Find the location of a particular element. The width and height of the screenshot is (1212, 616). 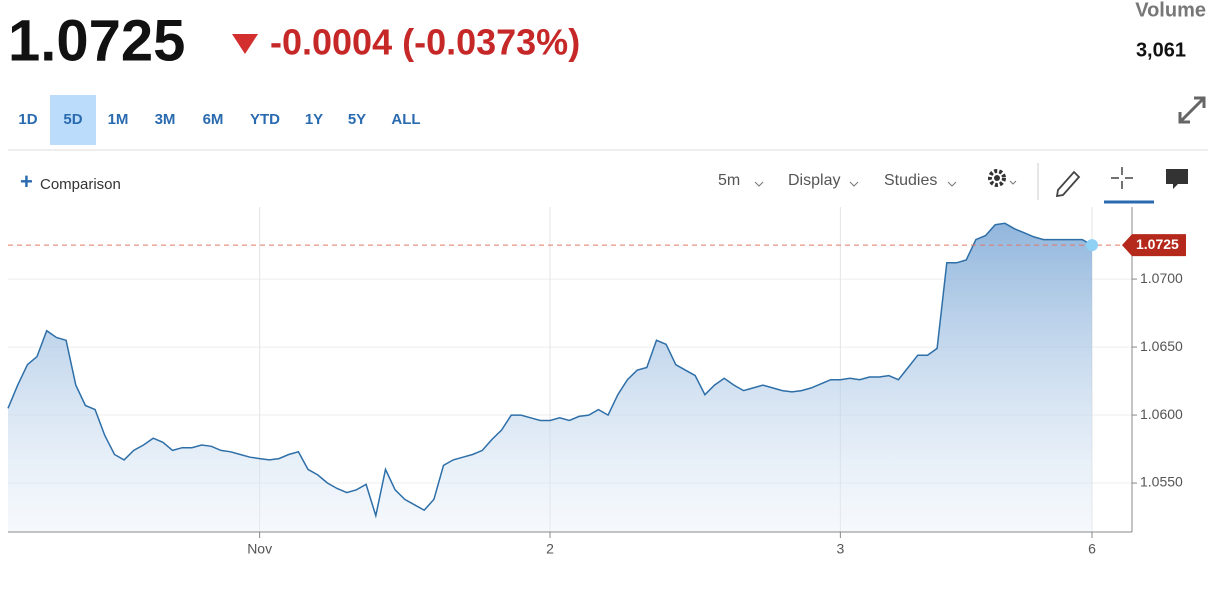

price: 1.0725 is located at coordinates (96, 40).